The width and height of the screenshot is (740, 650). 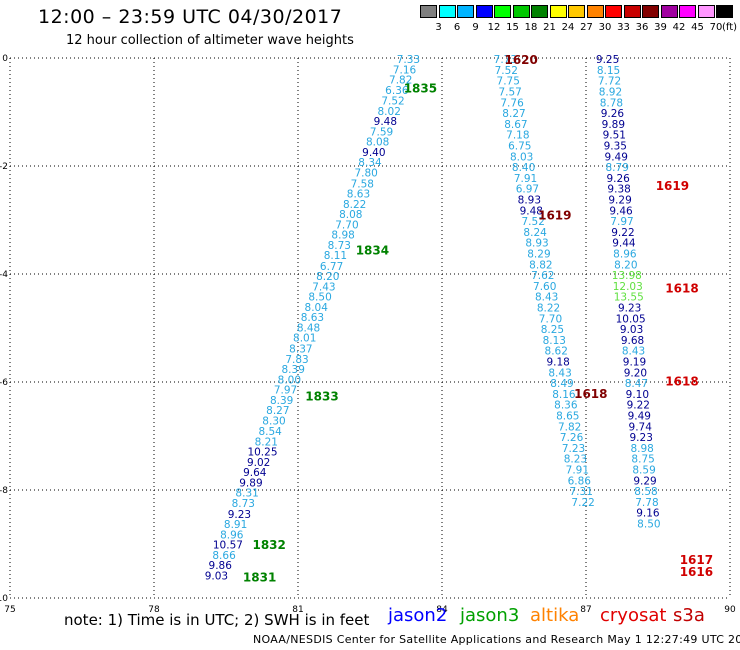 What do you see at coordinates (689, 615) in the screenshot?
I see `satellite-s3a: s3a` at bounding box center [689, 615].